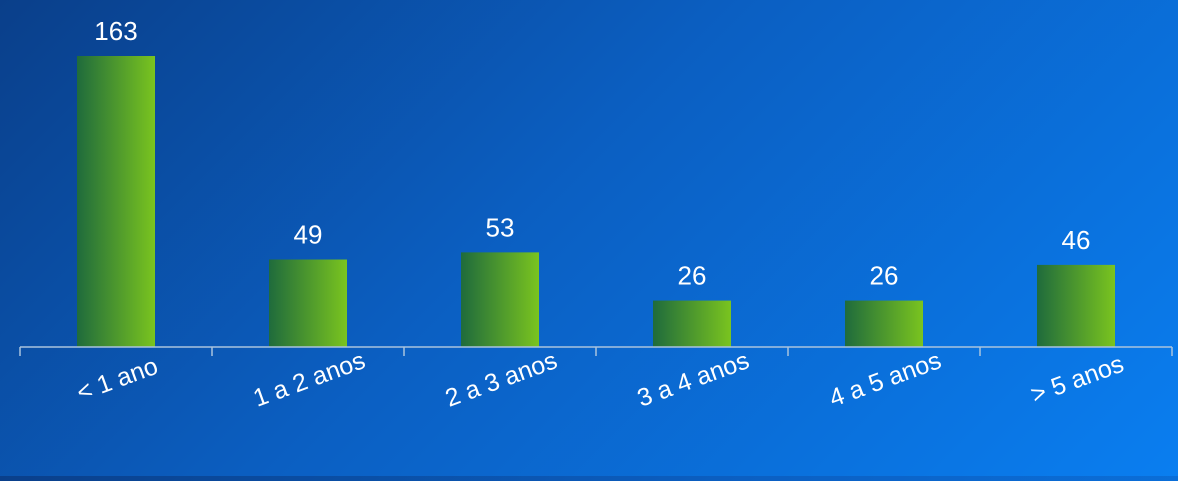 The height and width of the screenshot is (481, 1178). Describe the element at coordinates (596, 351) in the screenshot. I see `x-axis` at that location.